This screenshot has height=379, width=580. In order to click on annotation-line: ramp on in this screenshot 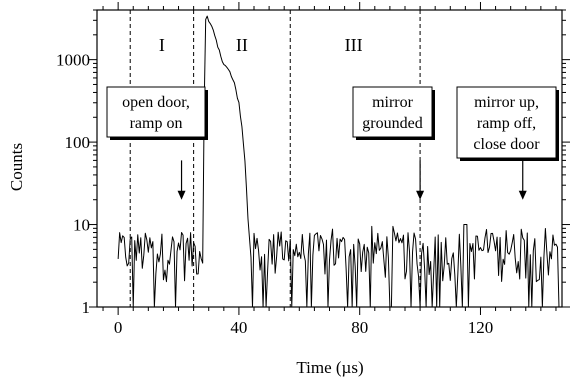, I will do `click(156, 123)`.